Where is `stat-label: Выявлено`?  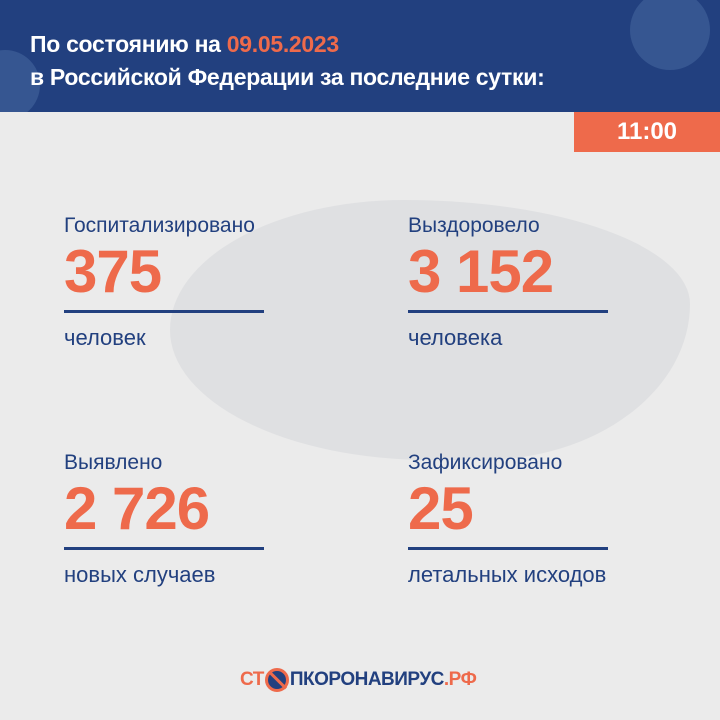 stat-label: Выявлено is located at coordinates (113, 462).